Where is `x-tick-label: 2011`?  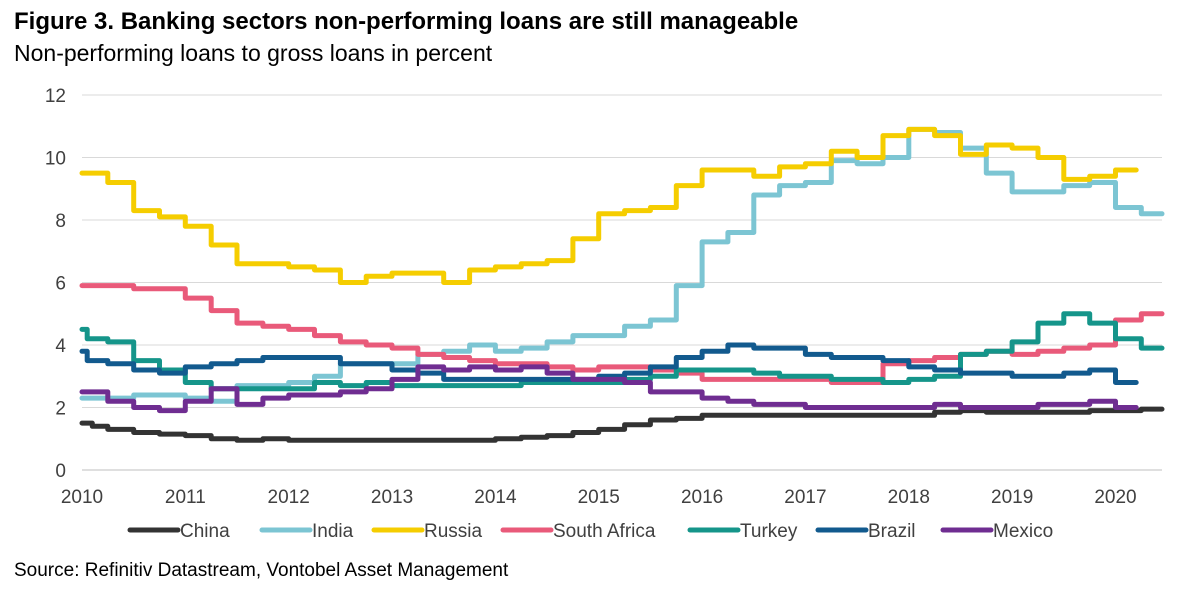 x-tick-label: 2011 is located at coordinates (185, 497).